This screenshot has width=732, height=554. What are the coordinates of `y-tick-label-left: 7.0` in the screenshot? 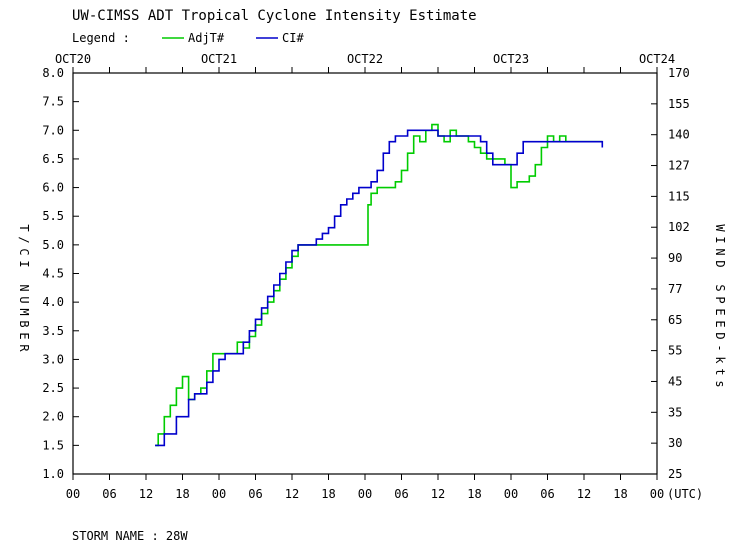 It's located at (53, 130).